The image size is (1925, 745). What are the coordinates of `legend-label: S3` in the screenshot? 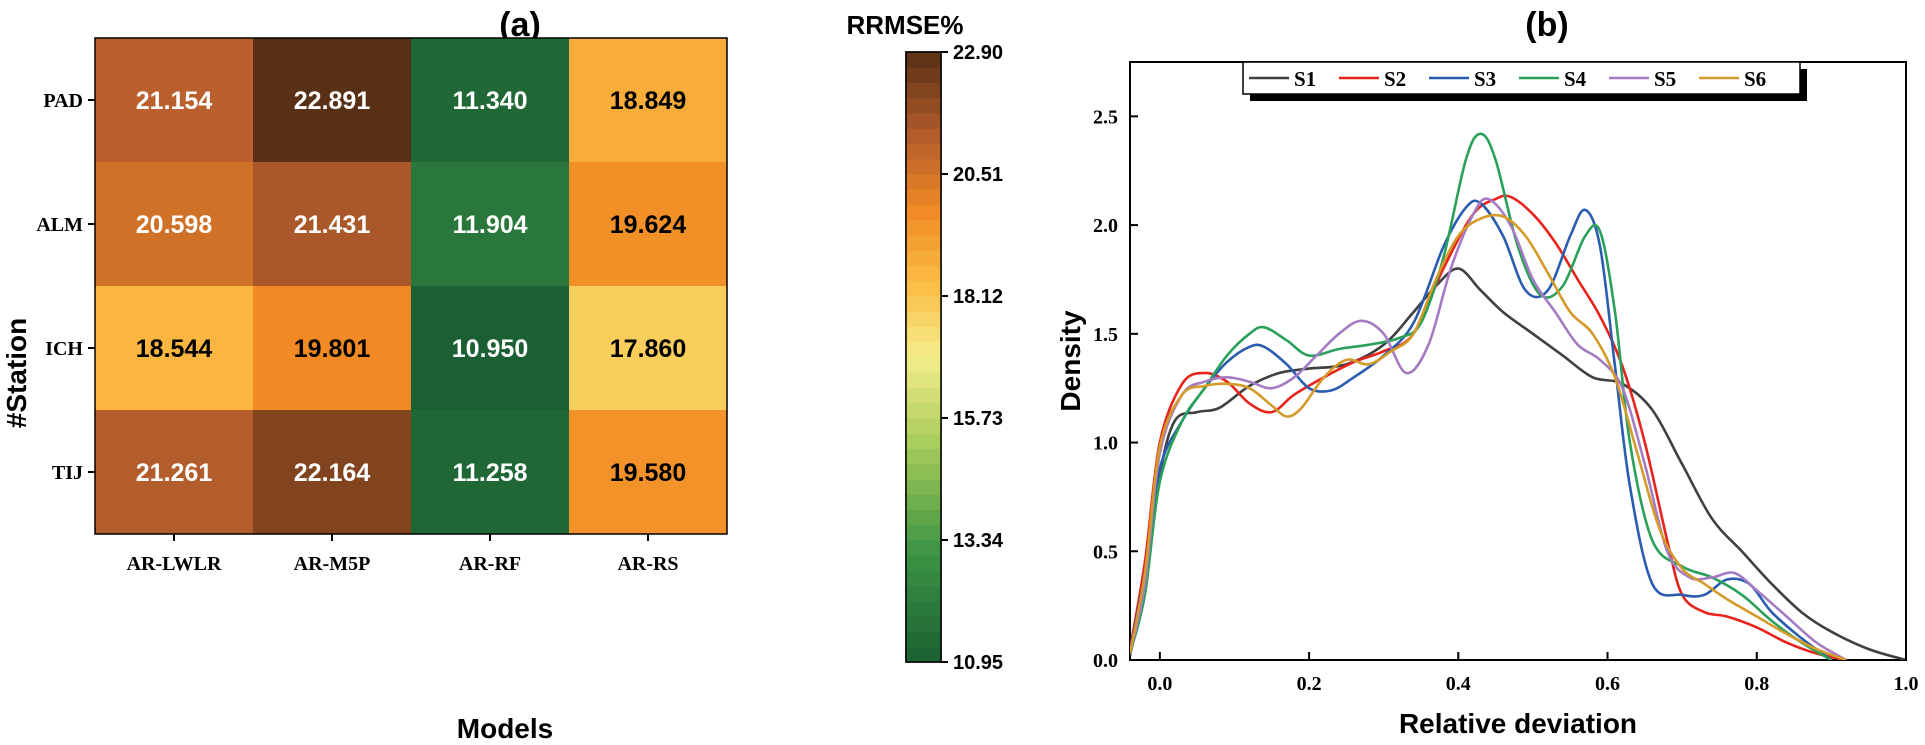 It's located at (1485, 79).